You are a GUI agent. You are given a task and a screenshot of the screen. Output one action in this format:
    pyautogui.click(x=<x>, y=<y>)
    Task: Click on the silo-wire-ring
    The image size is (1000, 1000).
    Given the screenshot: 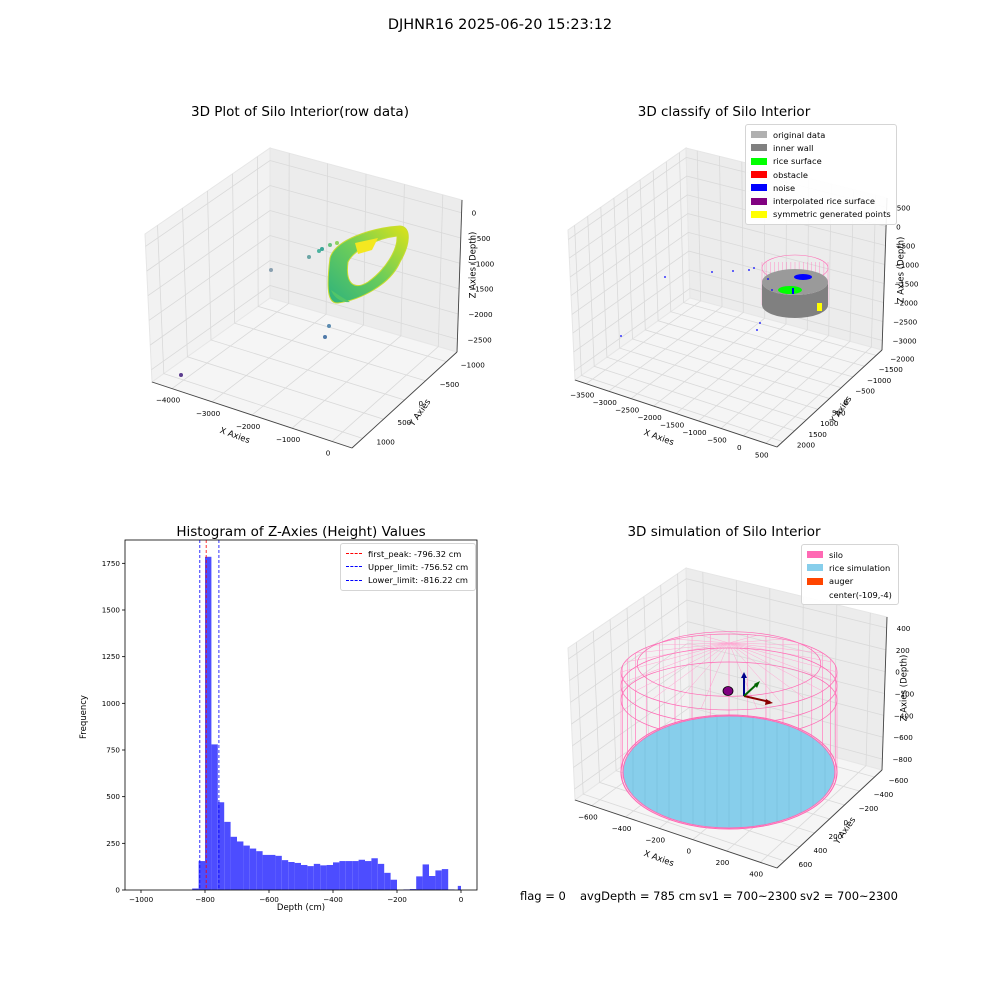 What is the action you would take?
    pyautogui.click(x=729, y=664)
    